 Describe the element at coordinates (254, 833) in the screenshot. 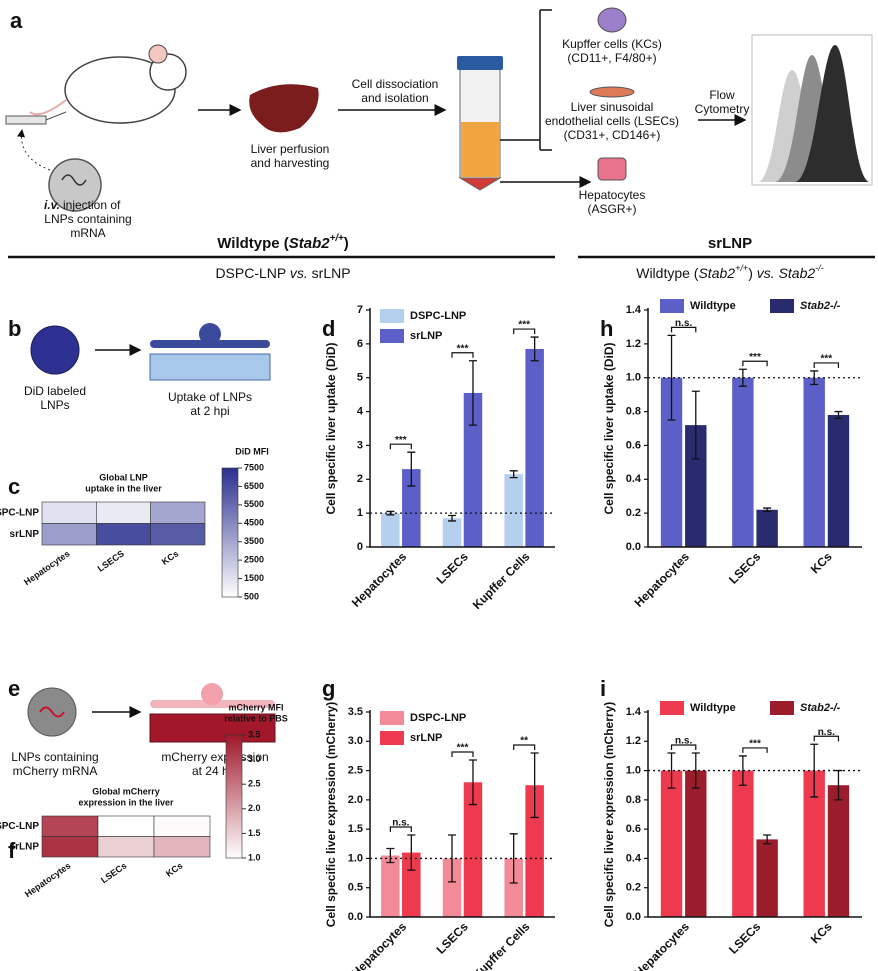

I see `colorbar-tick-label: 1.5` at that location.